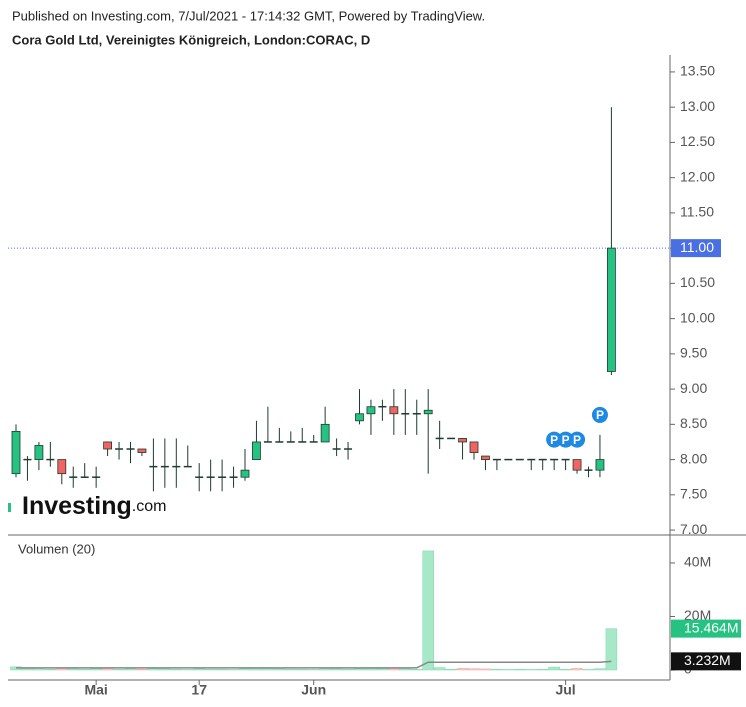 This screenshot has width=746, height=707. What do you see at coordinates (693, 494) in the screenshot?
I see `y-tick-label: 7.50` at bounding box center [693, 494].